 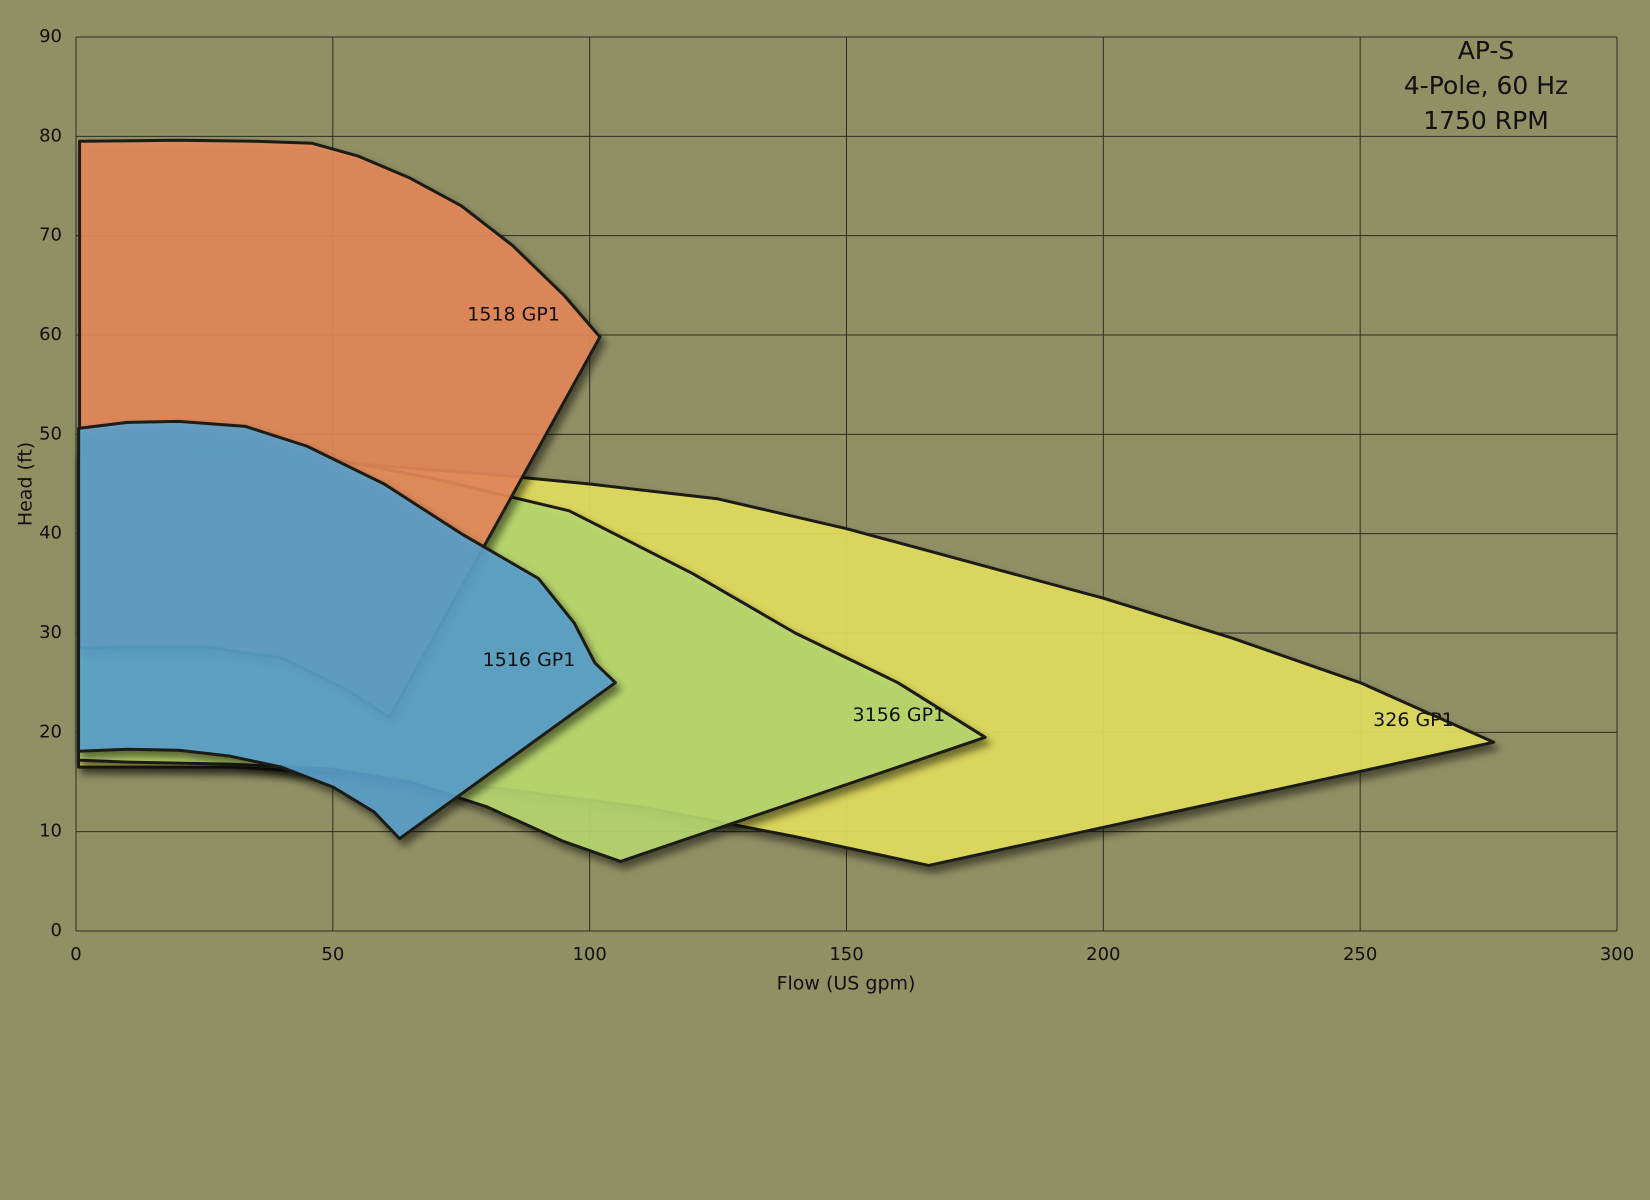 What do you see at coordinates (50, 731) in the screenshot?
I see `y-tick-label: 20` at bounding box center [50, 731].